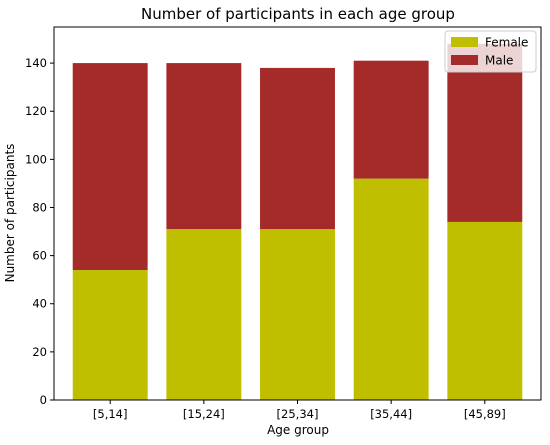 This screenshot has height=445, width=550. I want to click on y-tick-label: 100, so click(36, 159).